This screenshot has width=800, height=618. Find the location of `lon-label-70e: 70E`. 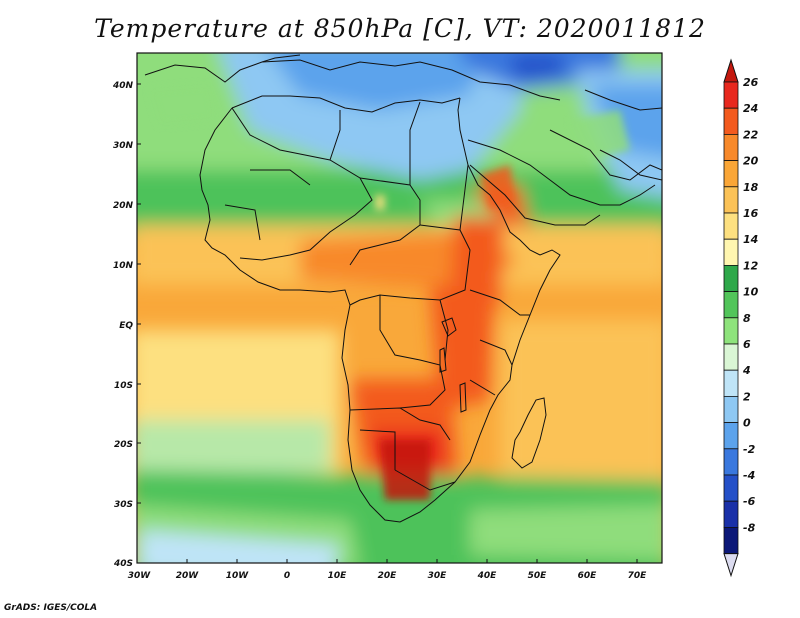

lon-label-70e: 70E is located at coordinates (638, 576).